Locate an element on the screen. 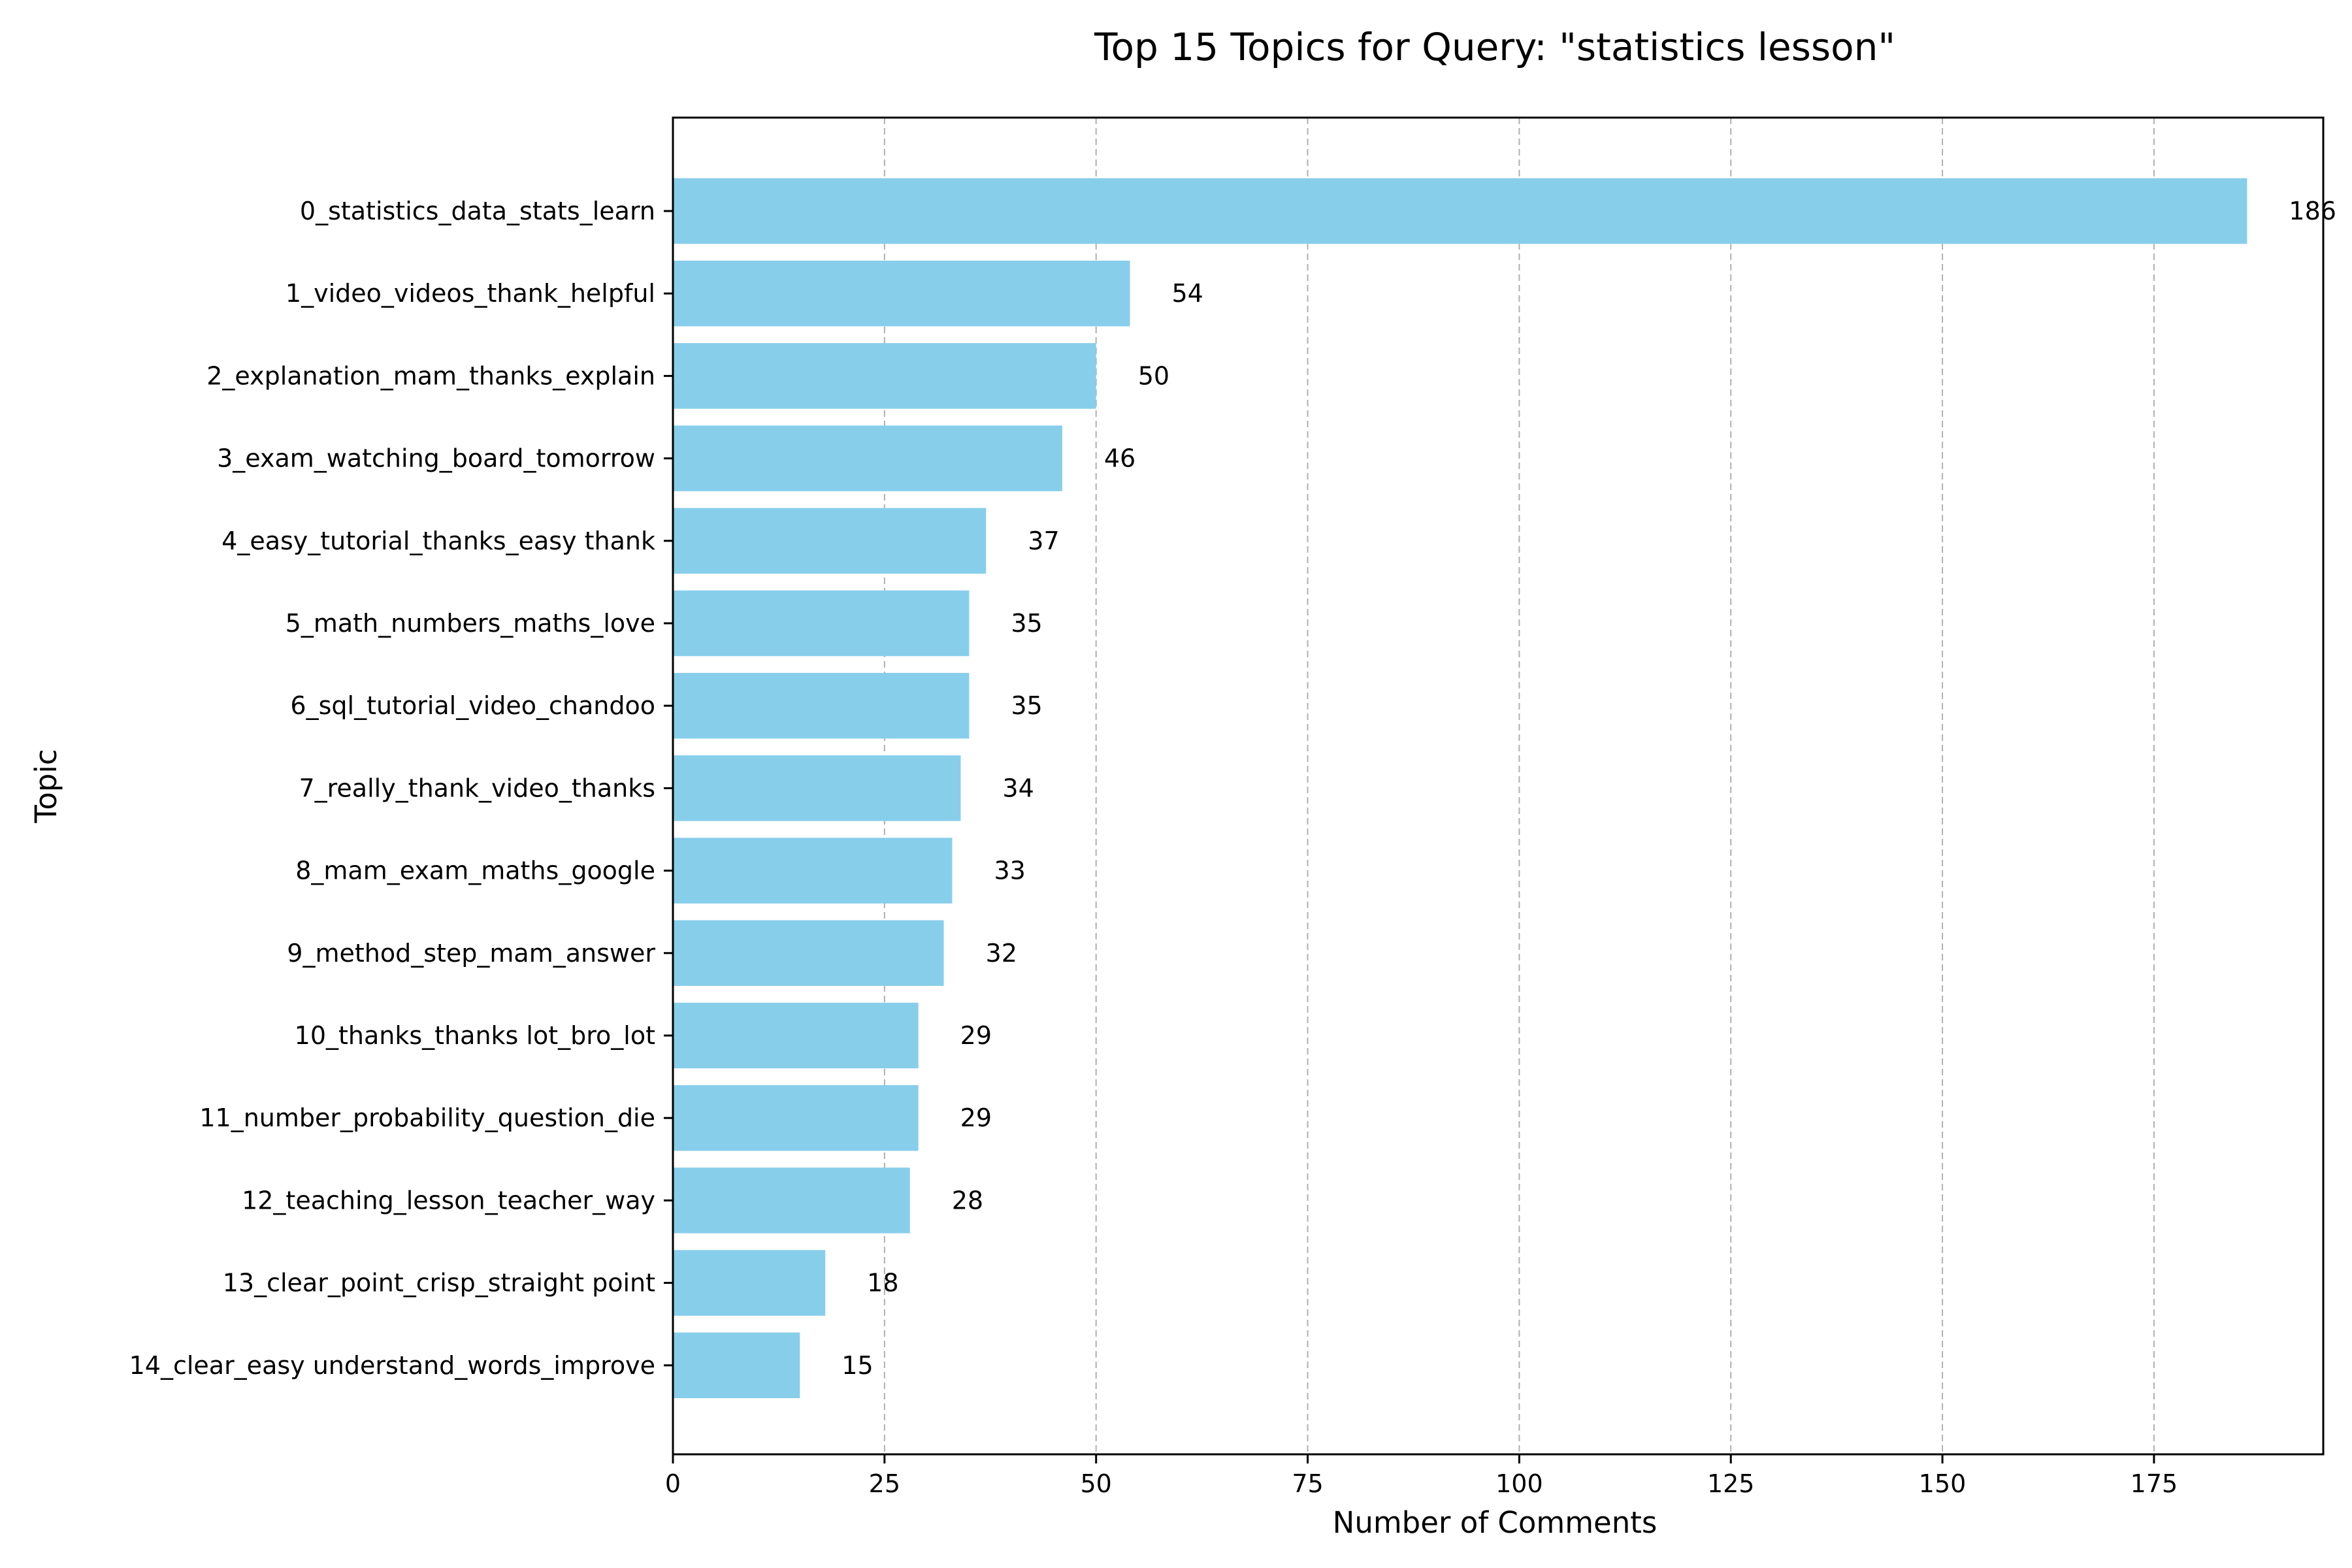 This screenshot has width=2352, height=1568. y-tick-label: 2_explanation_mam_thanks_explain is located at coordinates (430, 375).